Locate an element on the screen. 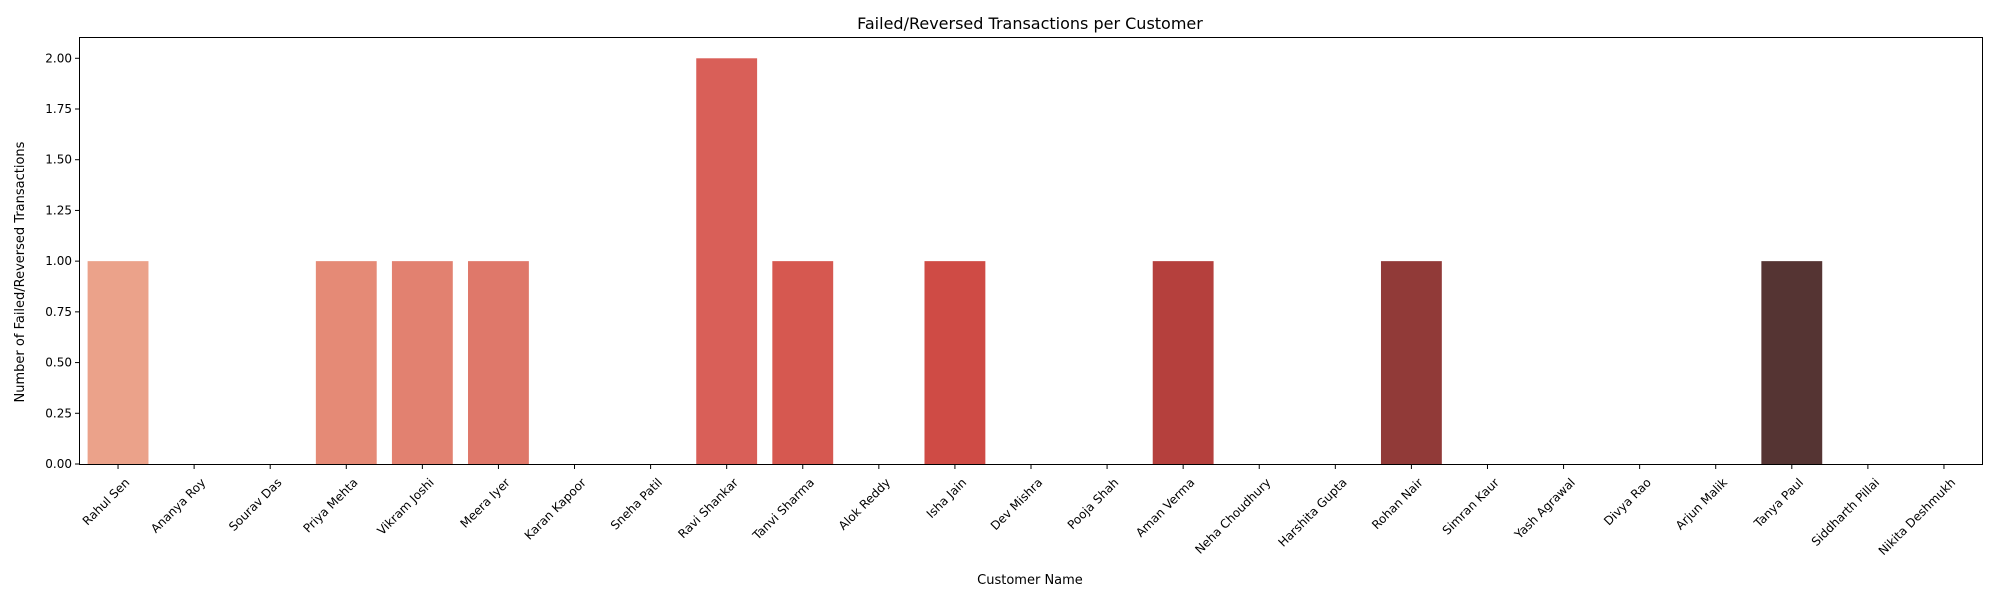 This screenshot has height=605, width=2000. y-tick-label: 0.50 is located at coordinates (58, 363).